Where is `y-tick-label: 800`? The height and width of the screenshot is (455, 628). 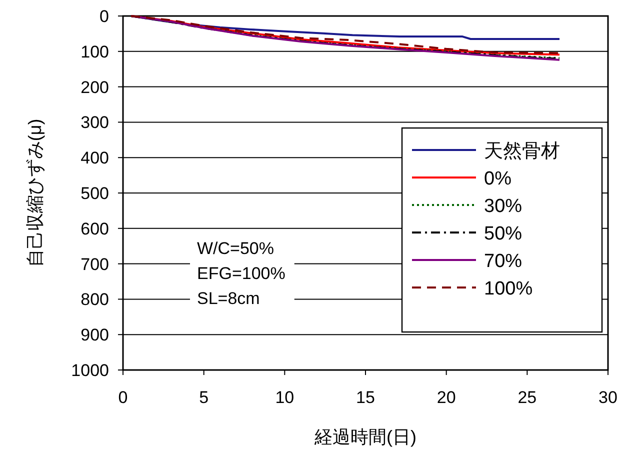 y-tick-label: 800 is located at coordinates (94, 300).